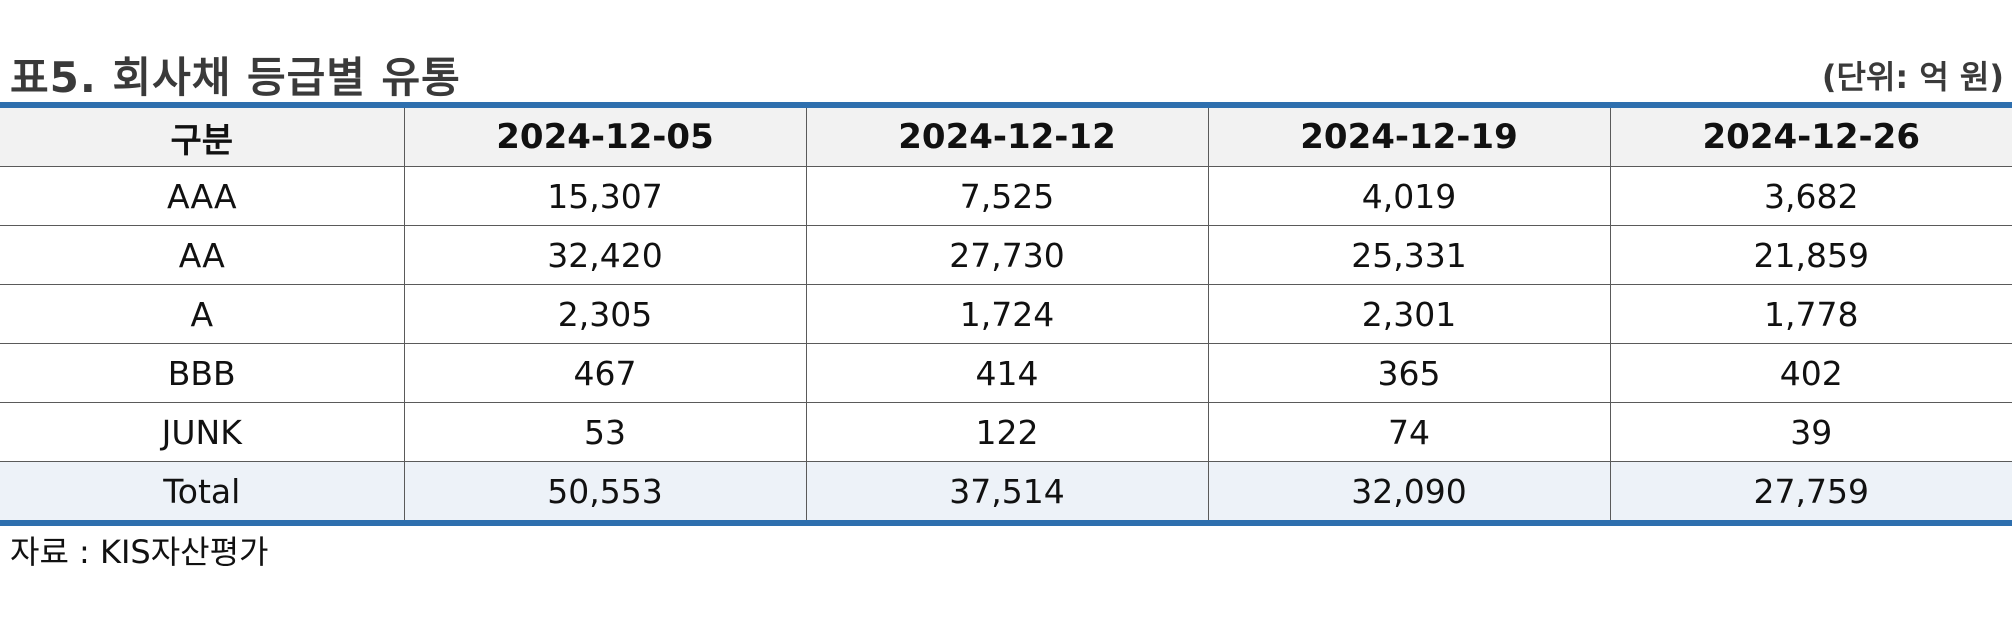  What do you see at coordinates (1409, 255) in the screenshot?
I see `table-cell: 25,331` at bounding box center [1409, 255].